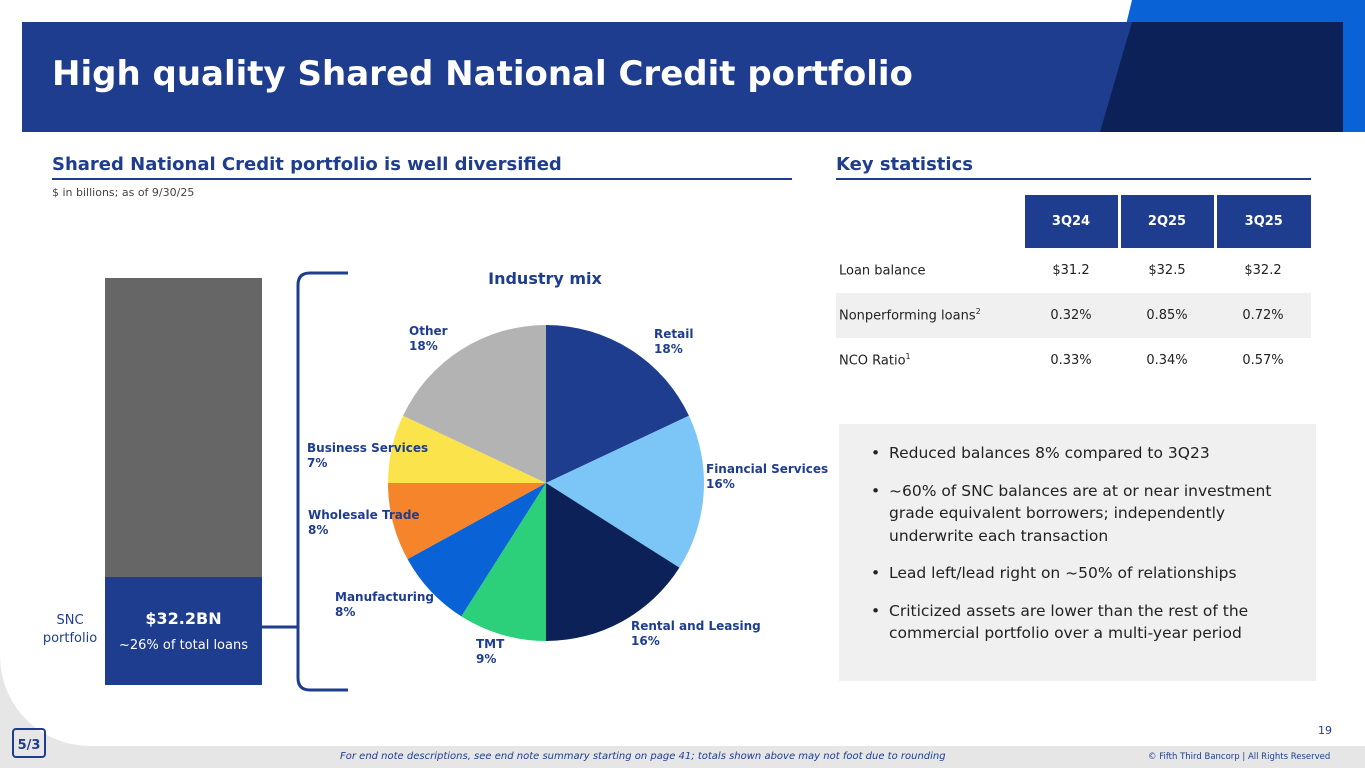  What do you see at coordinates (668, 349) in the screenshot?
I see `slice-label-retail-pct: 18%` at bounding box center [668, 349].